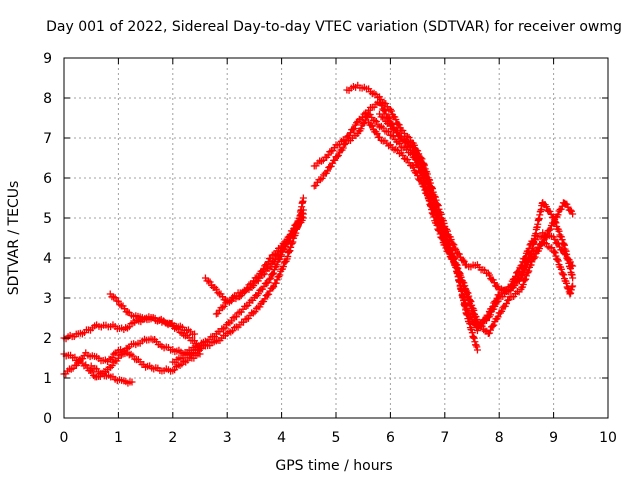  I want to click on y-tick-label: 6, so click(47, 179).